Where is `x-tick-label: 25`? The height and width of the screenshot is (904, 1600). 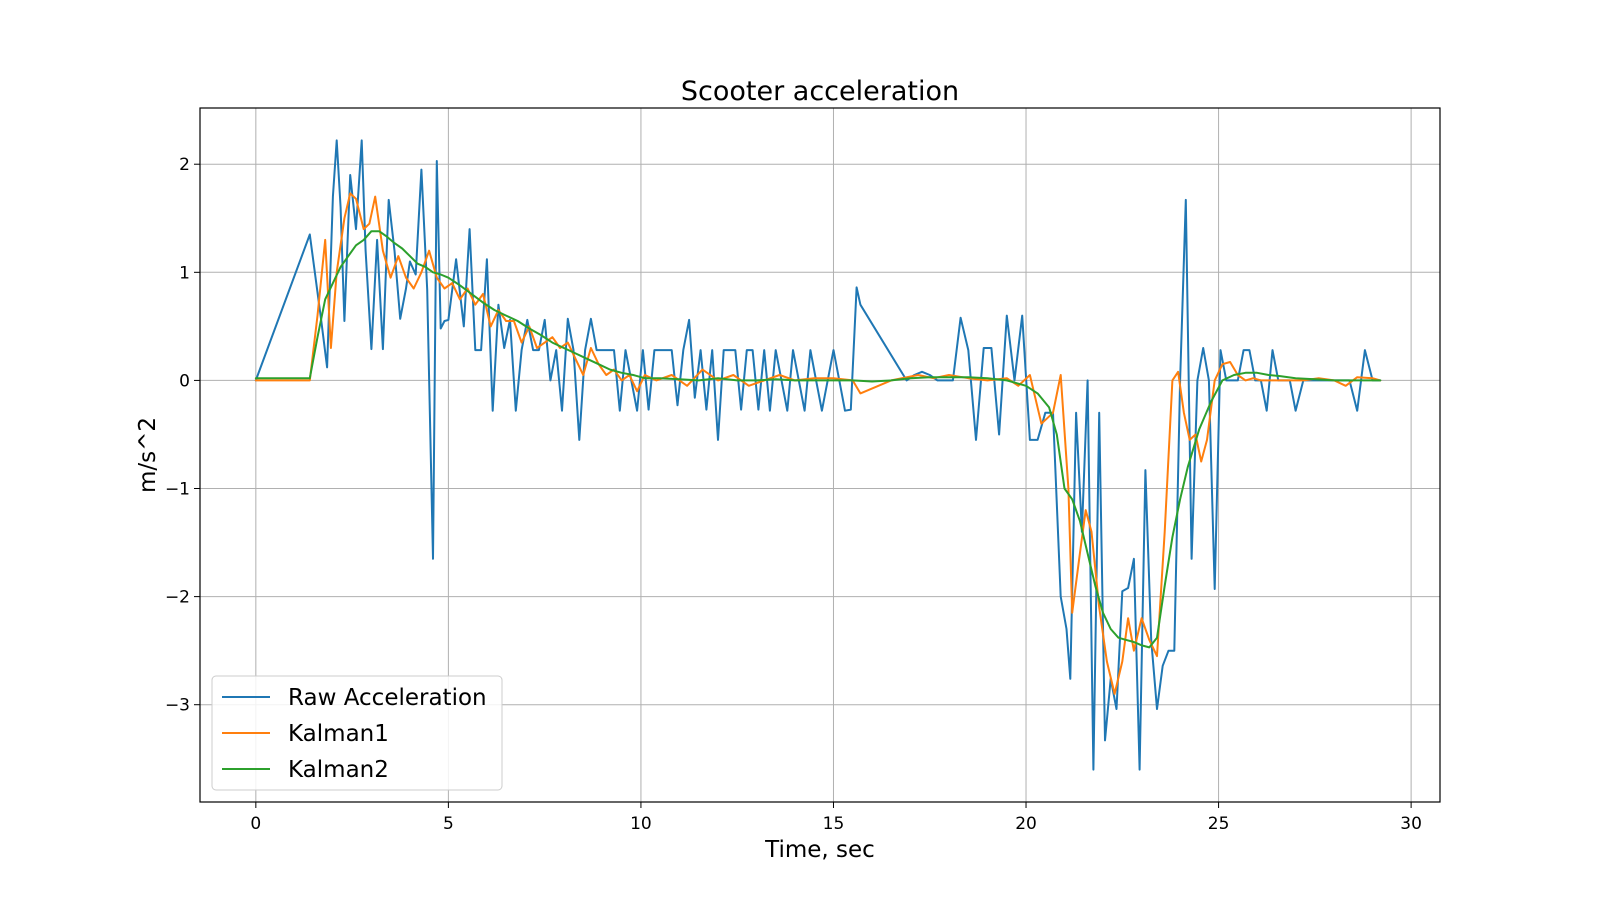
x-tick-label: 25 is located at coordinates (1219, 824).